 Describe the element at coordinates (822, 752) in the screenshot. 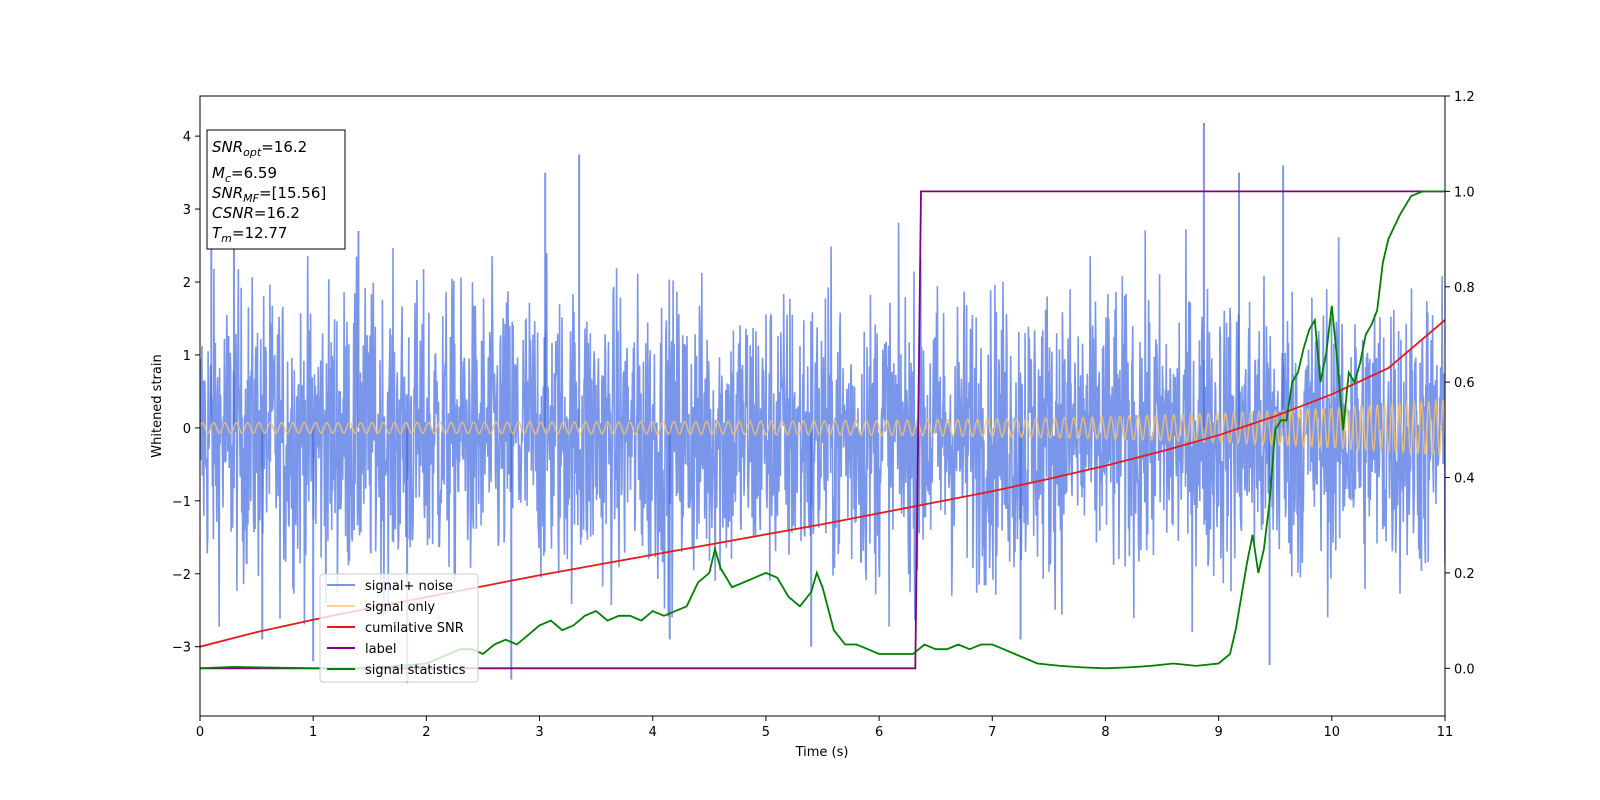

I see `x-axis-label: Time (s)` at that location.